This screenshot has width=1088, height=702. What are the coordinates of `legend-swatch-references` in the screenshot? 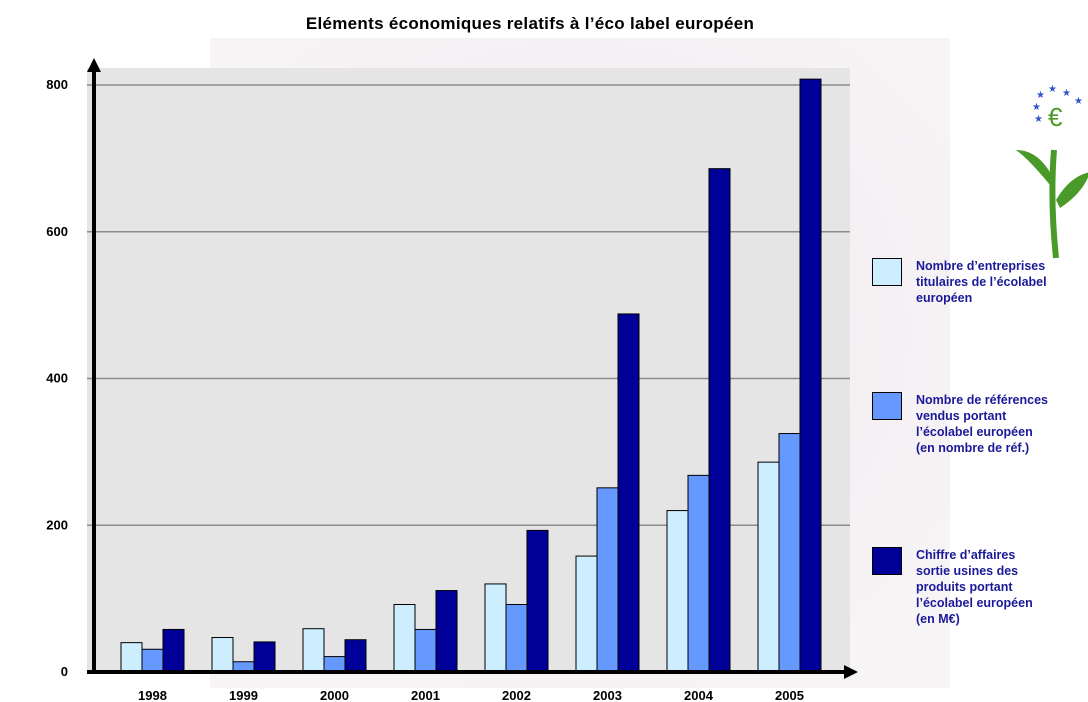 It's located at (887, 406).